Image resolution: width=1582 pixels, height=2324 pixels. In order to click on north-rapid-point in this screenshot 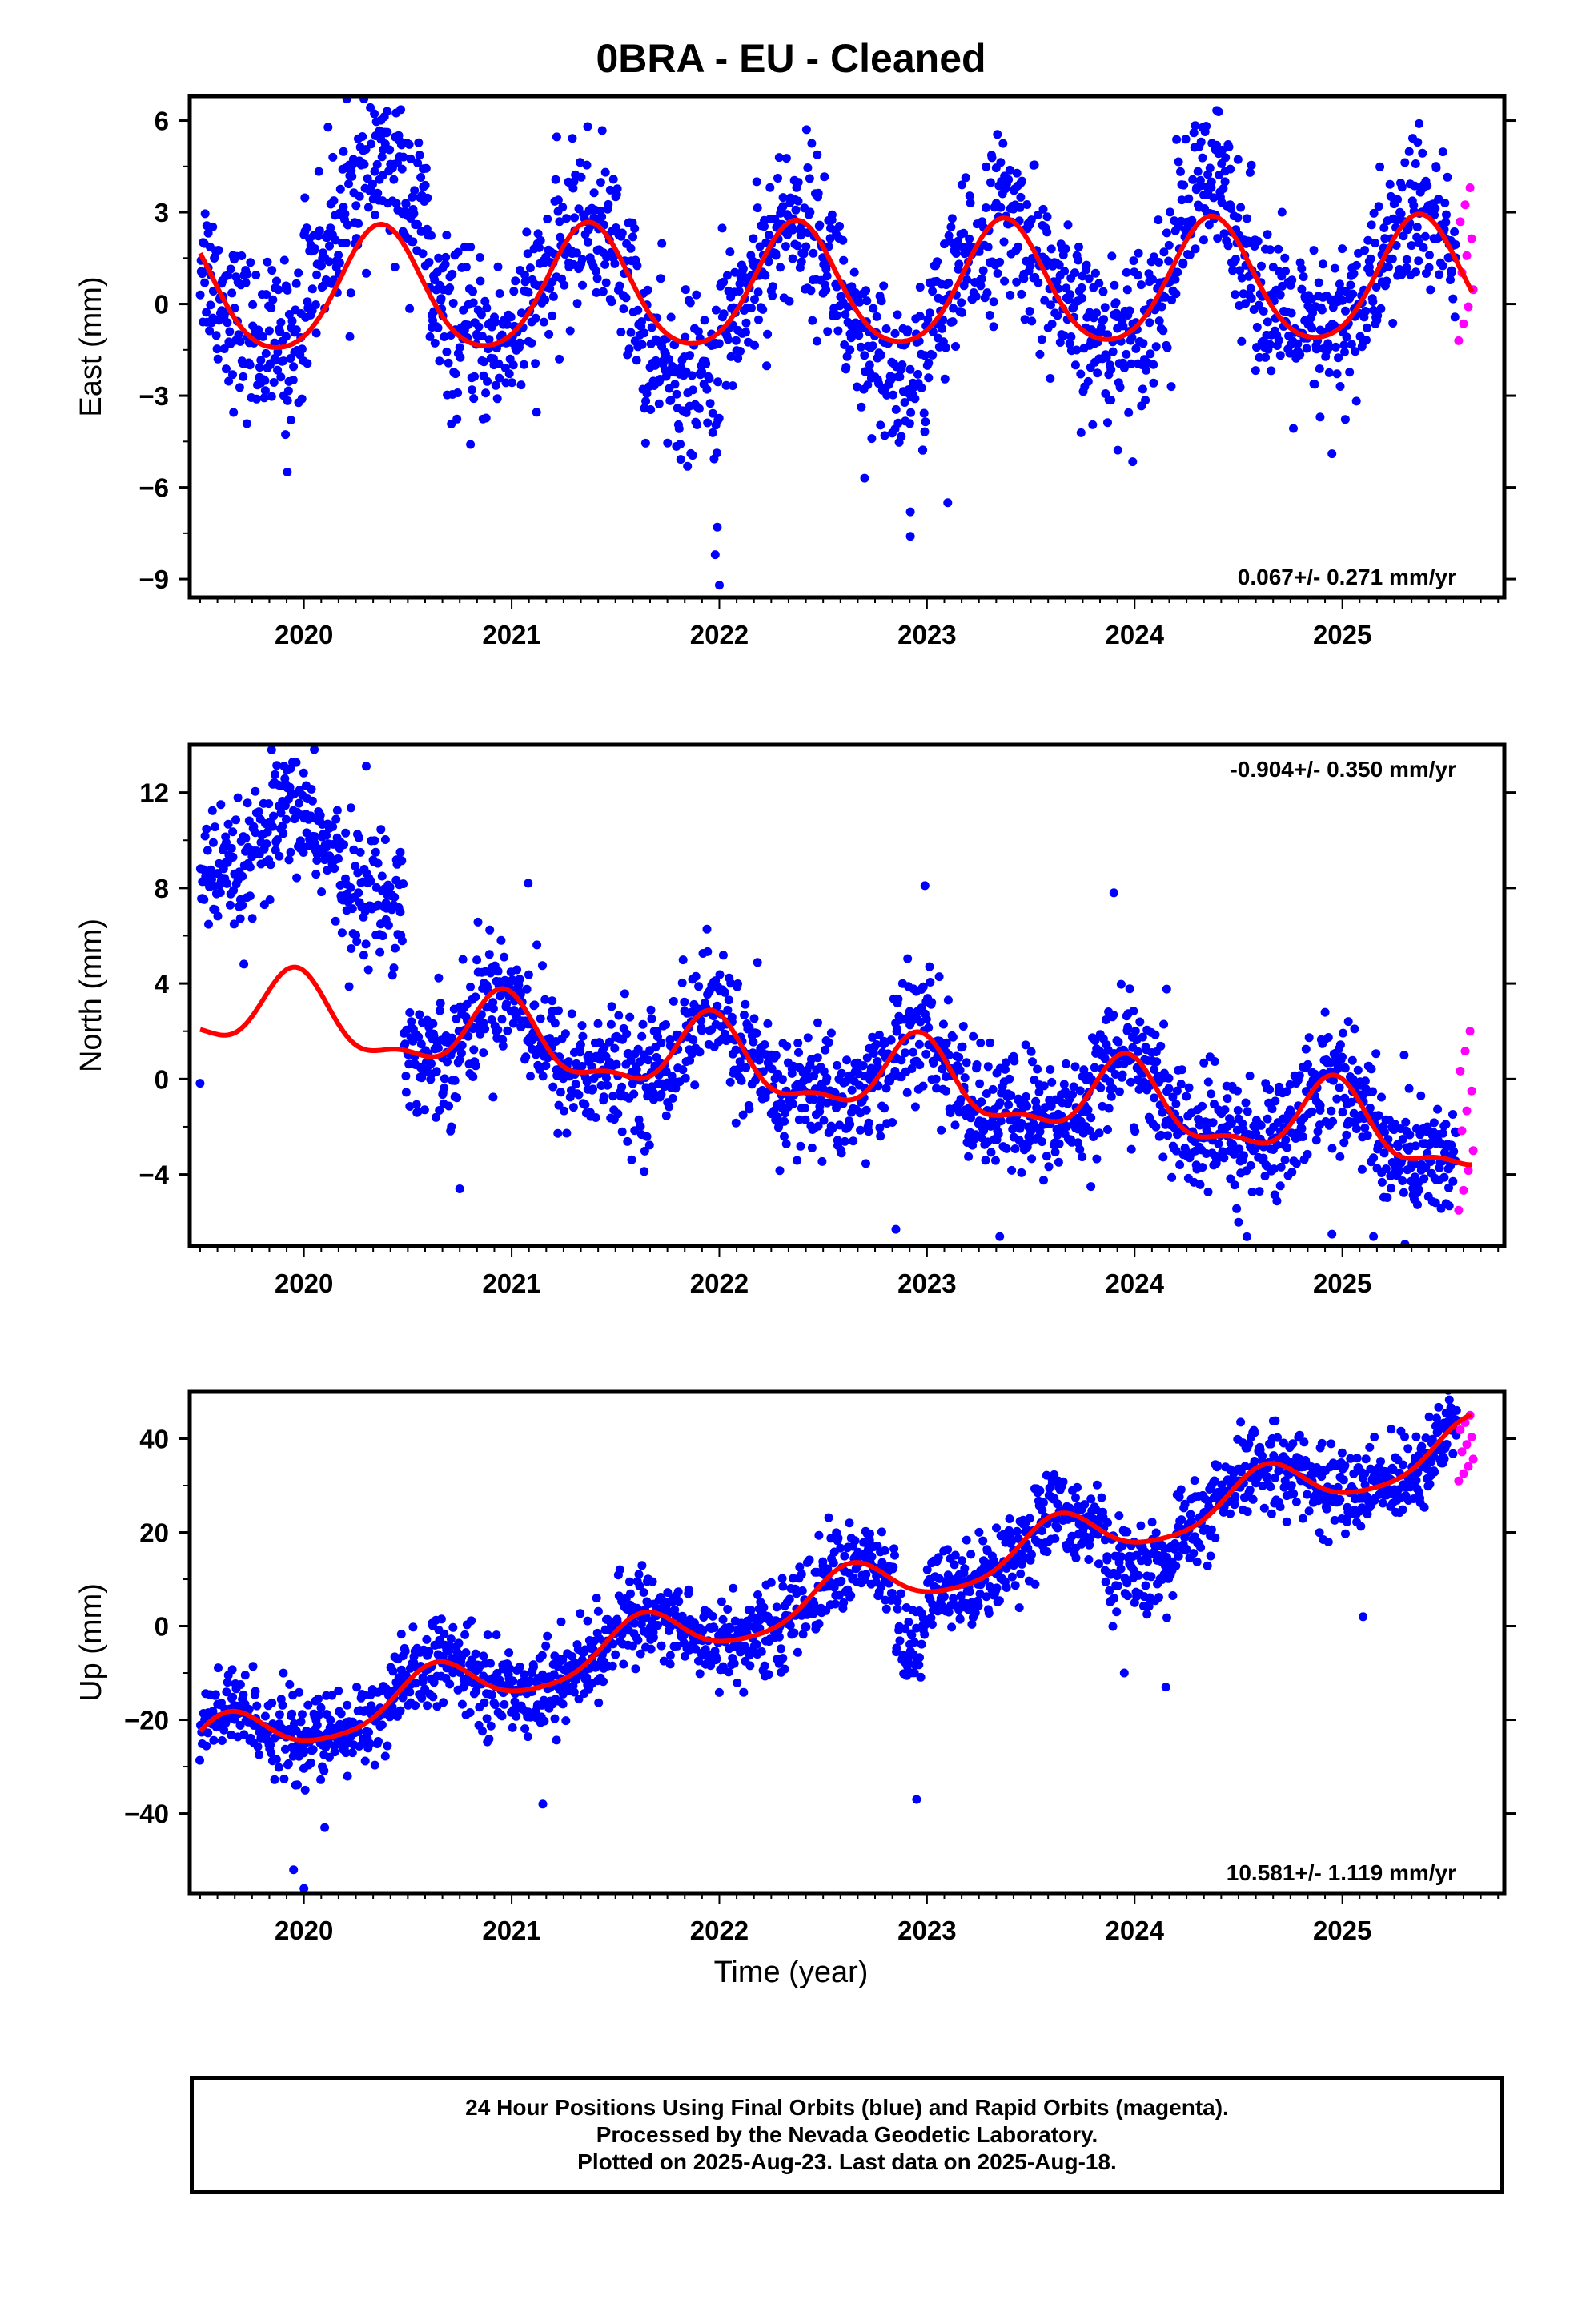, I will do `click(1465, 1051)`.